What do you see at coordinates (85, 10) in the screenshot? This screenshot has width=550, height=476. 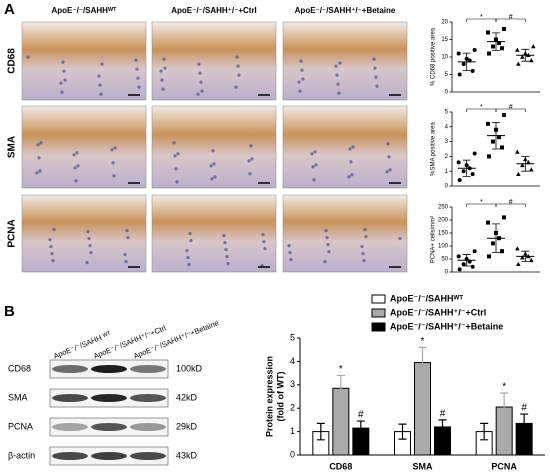 I see `column-header: ApoE⁻/⁻/SAHHᵂᵀ` at bounding box center [85, 10].